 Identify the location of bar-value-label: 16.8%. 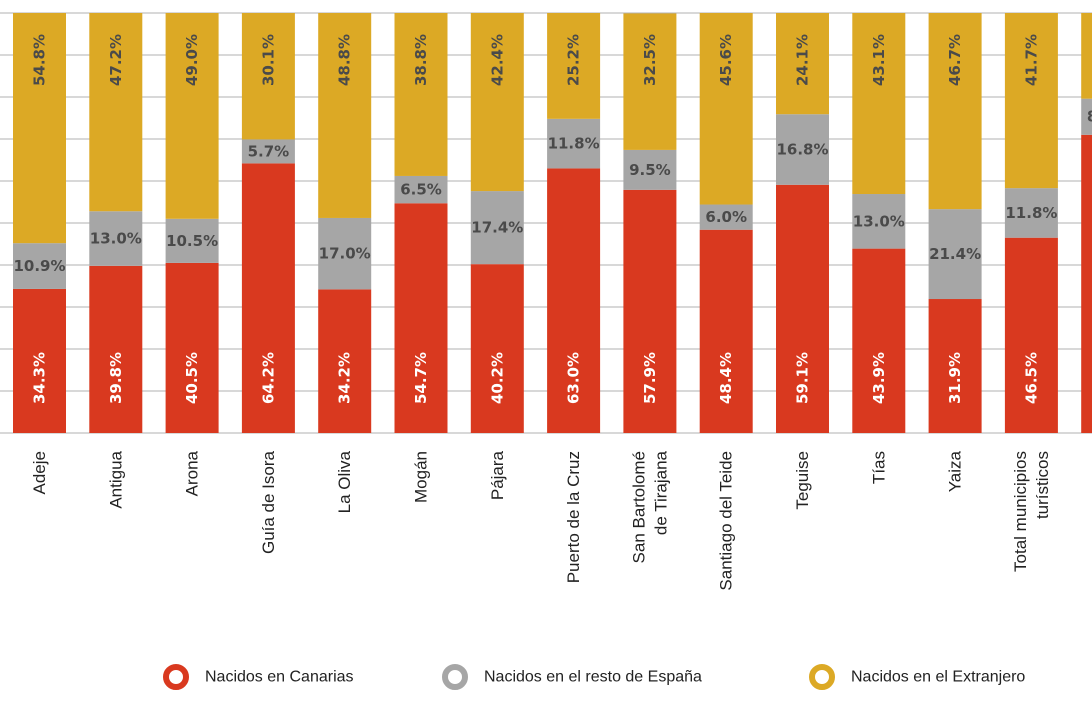
(802, 150).